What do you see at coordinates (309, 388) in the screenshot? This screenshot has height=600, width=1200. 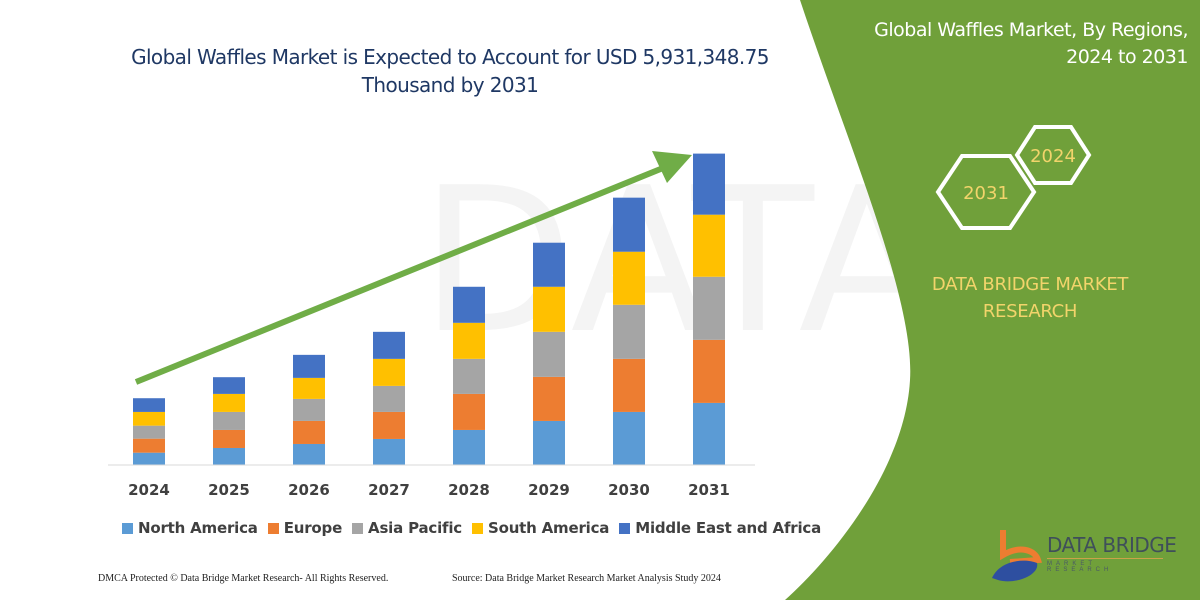 I see `bar-2026-south-america` at bounding box center [309, 388].